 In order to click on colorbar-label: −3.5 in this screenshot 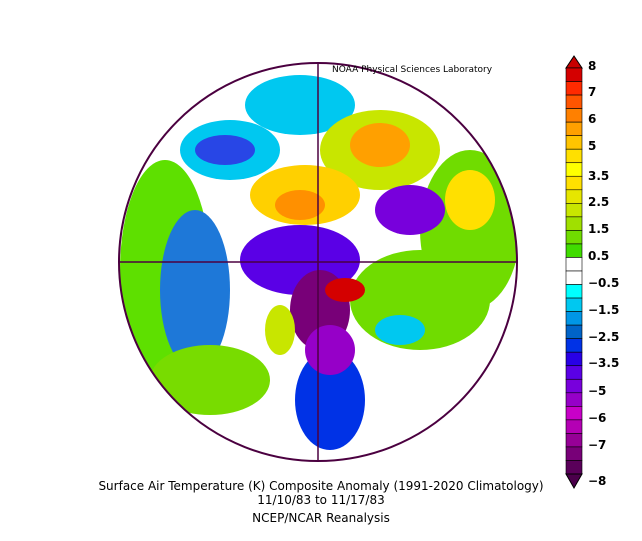, I will do `click(604, 363)`.